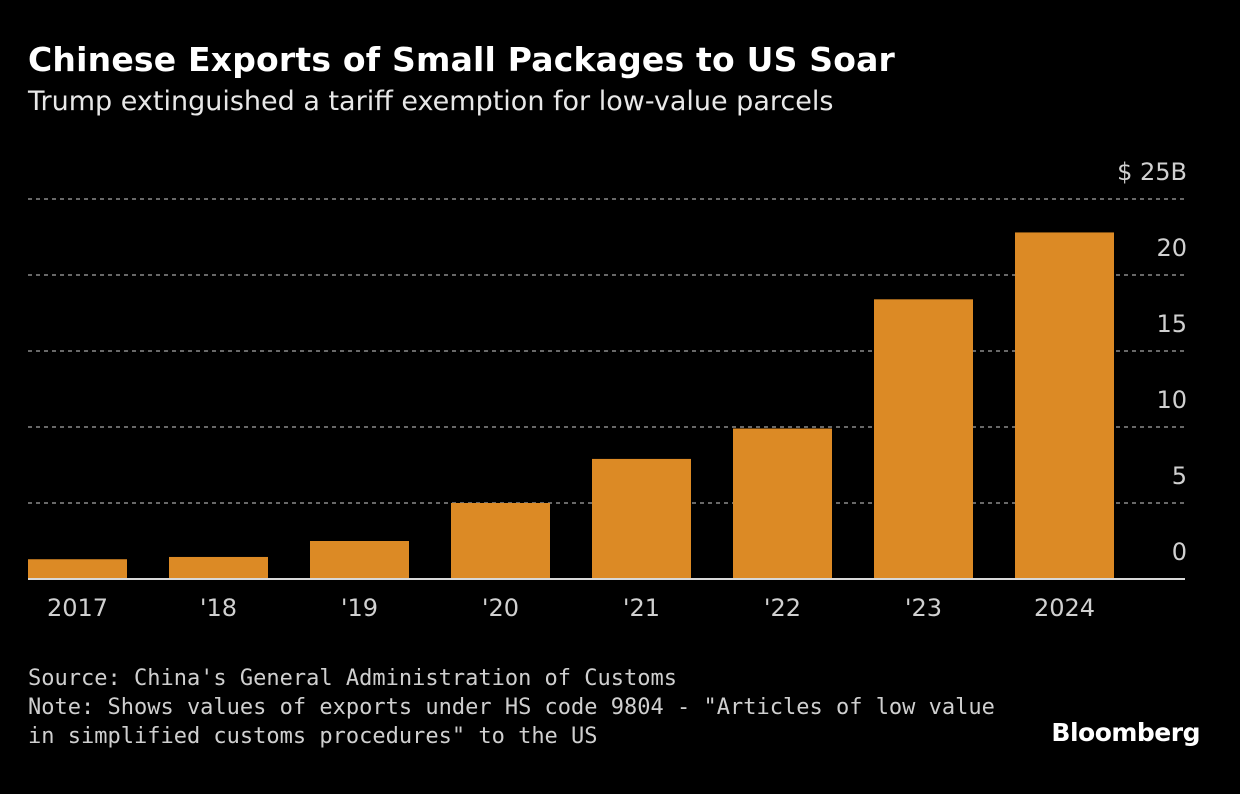 This screenshot has width=1240, height=794. I want to click on x-tick-label: '21, so click(641, 608).